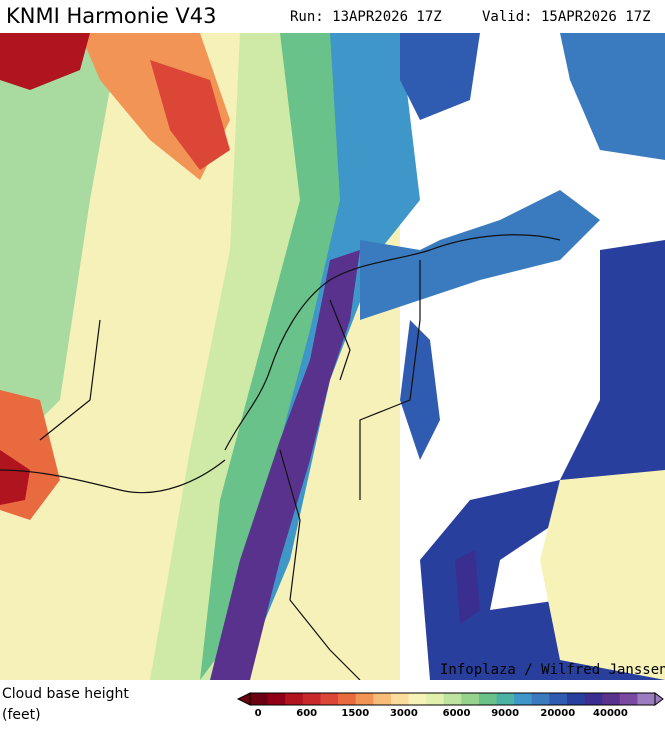 Image resolution: width=665 pixels, height=739 pixels. What do you see at coordinates (258, 713) in the screenshot?
I see `colorbar-tick-label: 0` at bounding box center [258, 713].